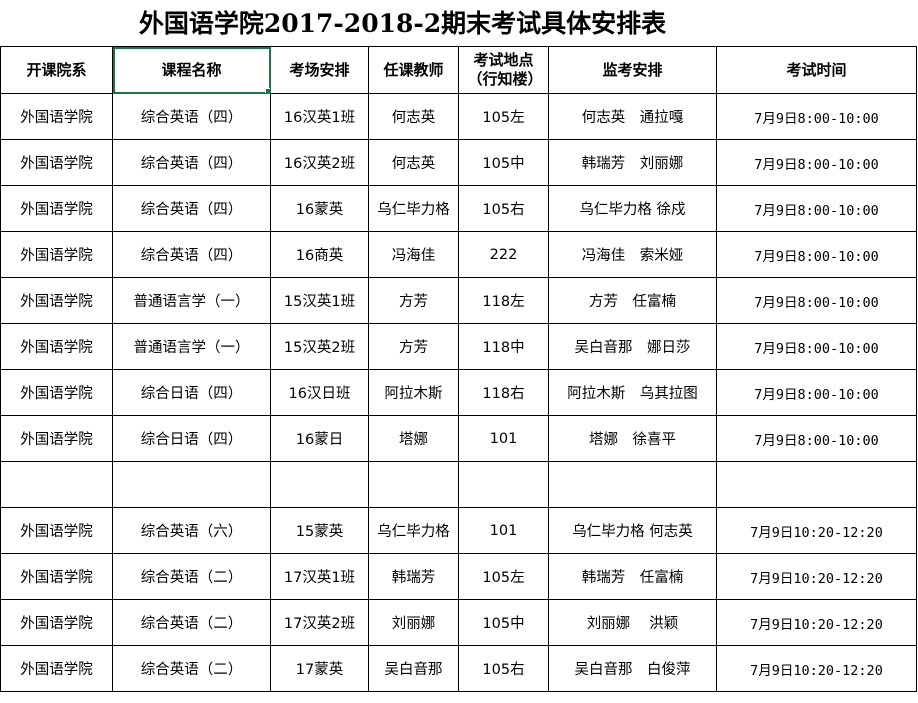 This screenshot has height=703, width=918. I want to click on cell-room: 17汉英2班, so click(319, 622).